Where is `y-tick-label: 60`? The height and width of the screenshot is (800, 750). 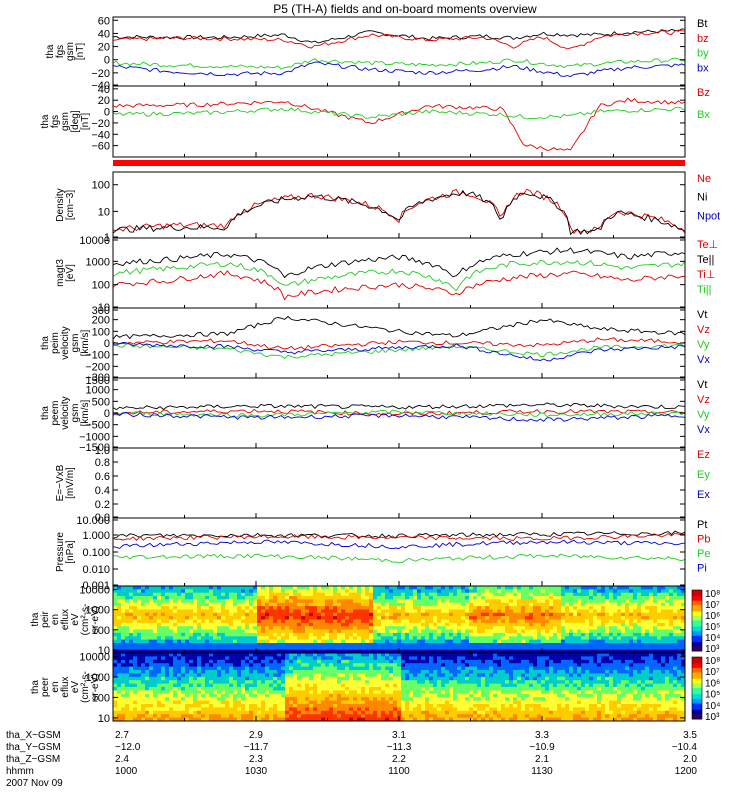 y-tick-label: 60 is located at coordinates (104, 21).